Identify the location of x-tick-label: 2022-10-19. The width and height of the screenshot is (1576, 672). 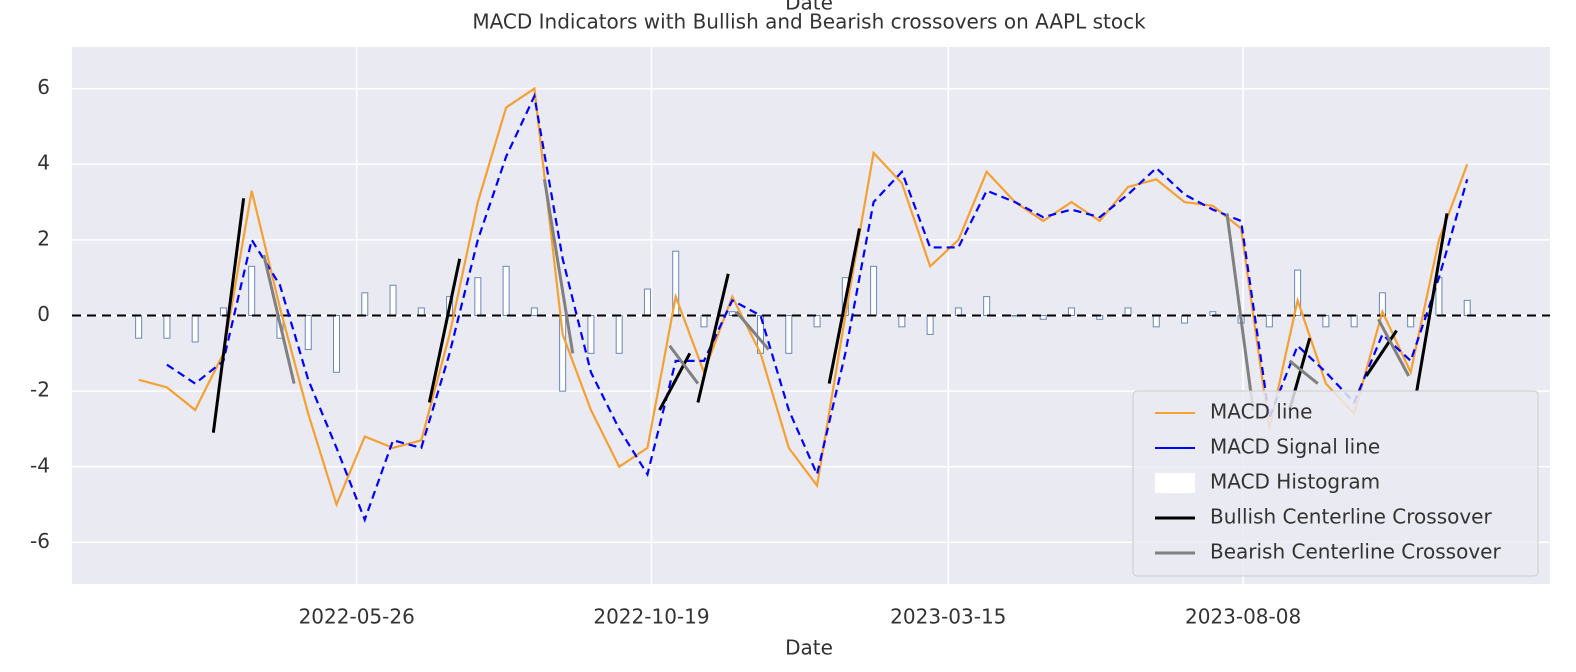
(651, 617).